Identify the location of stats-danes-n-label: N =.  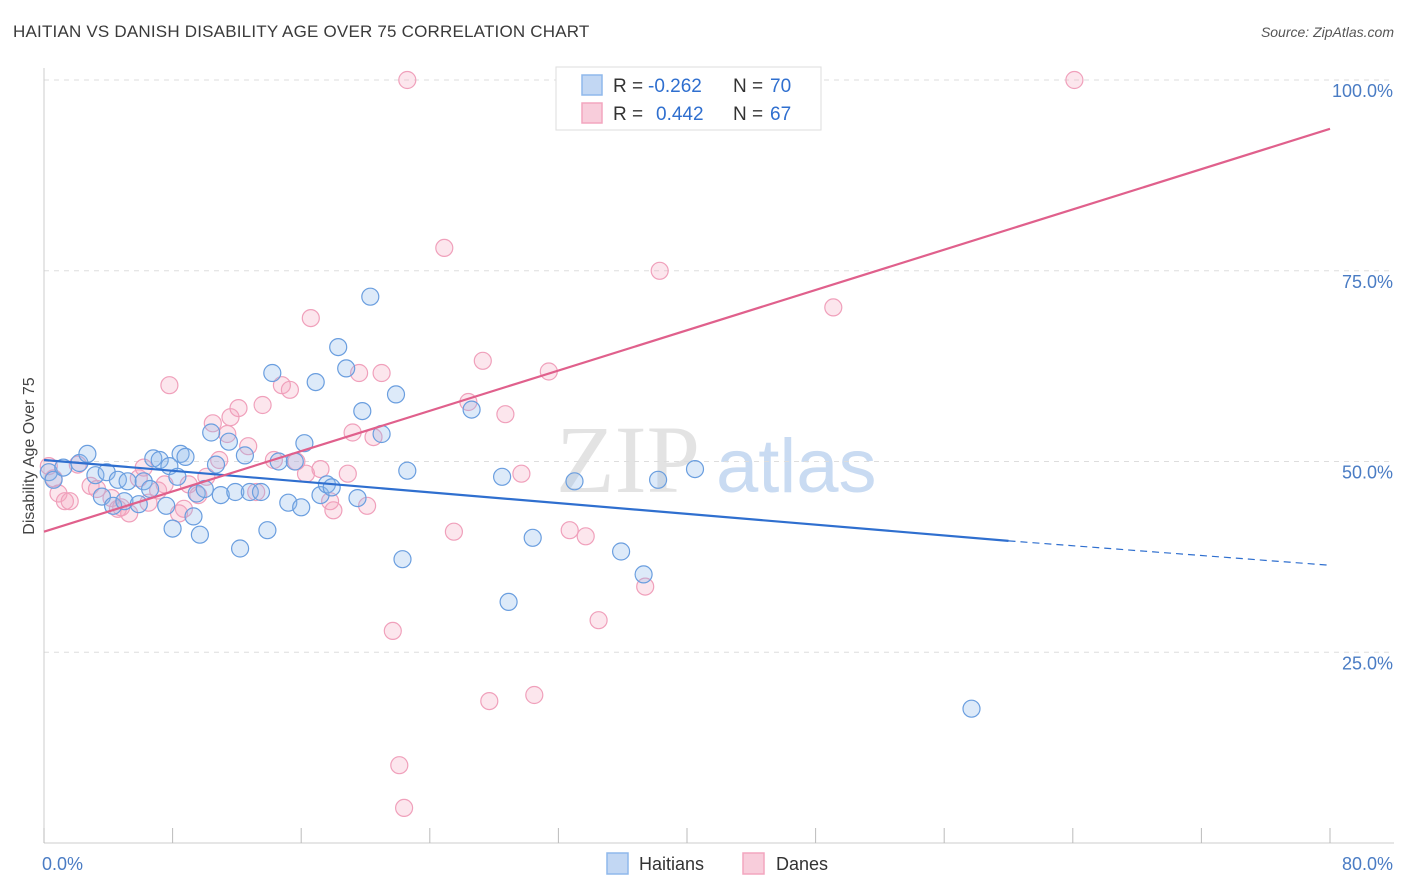
(748, 114).